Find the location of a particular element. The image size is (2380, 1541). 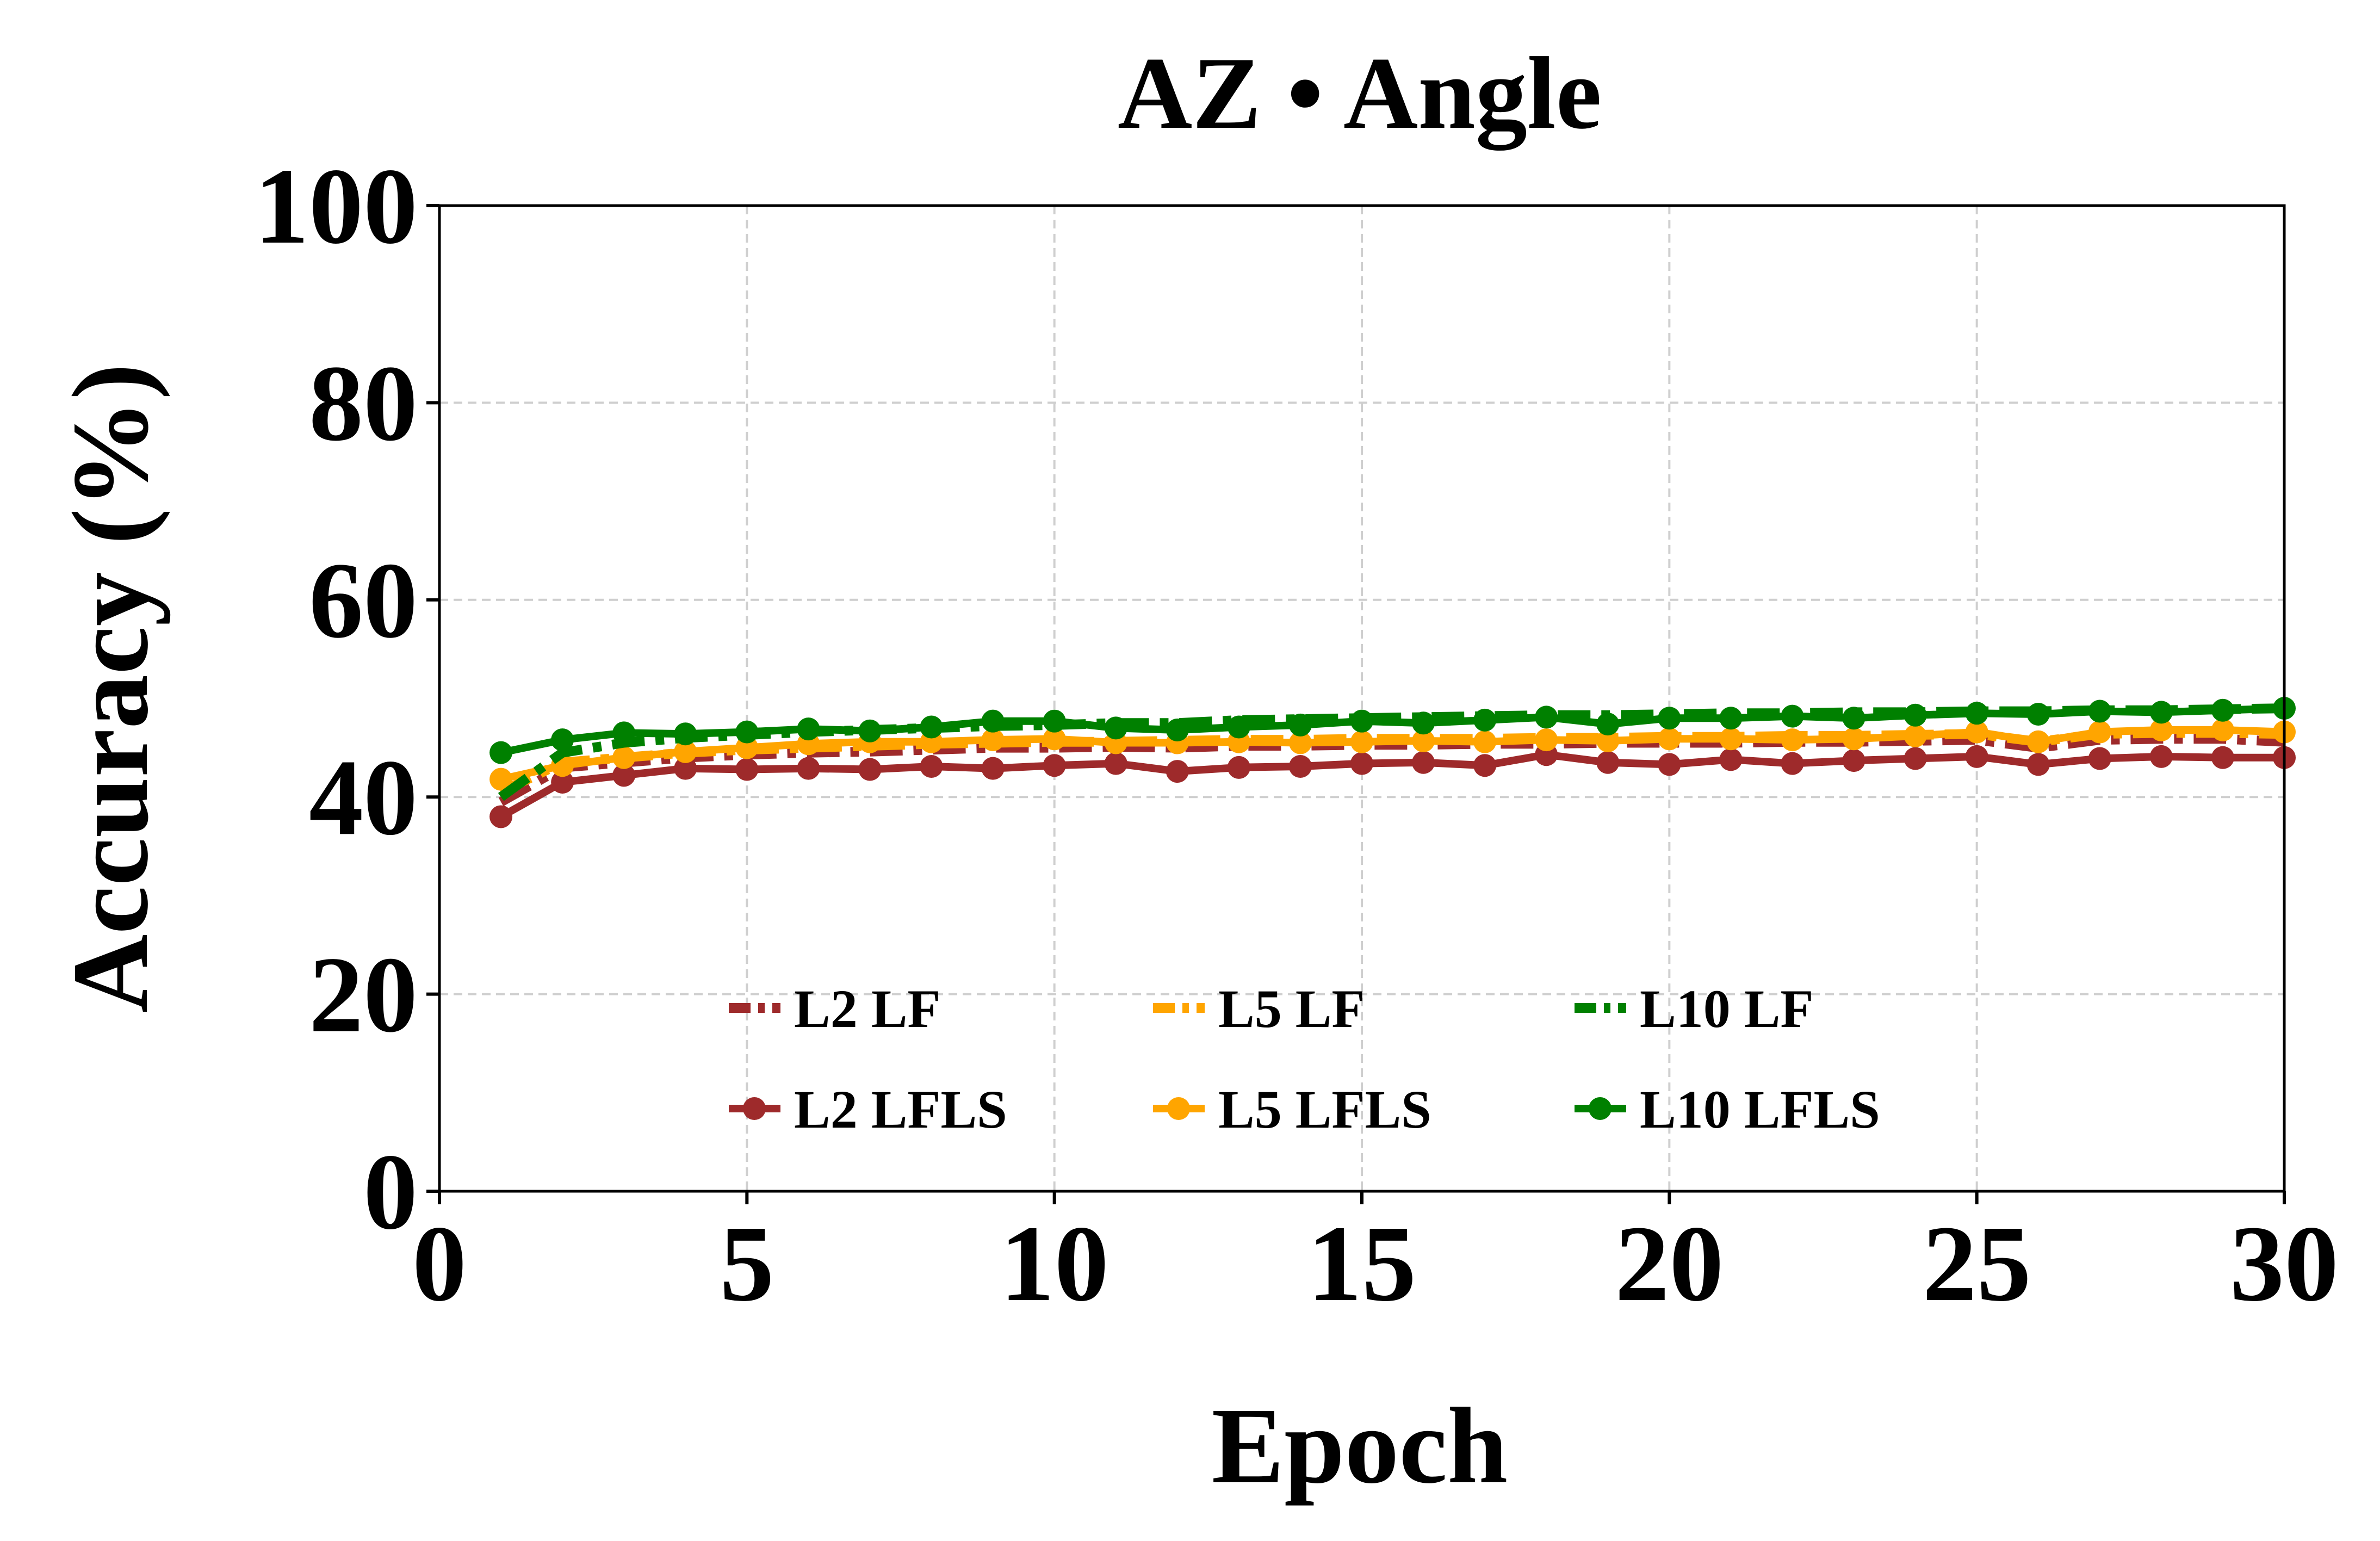

x-tick-label: 15 is located at coordinates (1361, 1264).